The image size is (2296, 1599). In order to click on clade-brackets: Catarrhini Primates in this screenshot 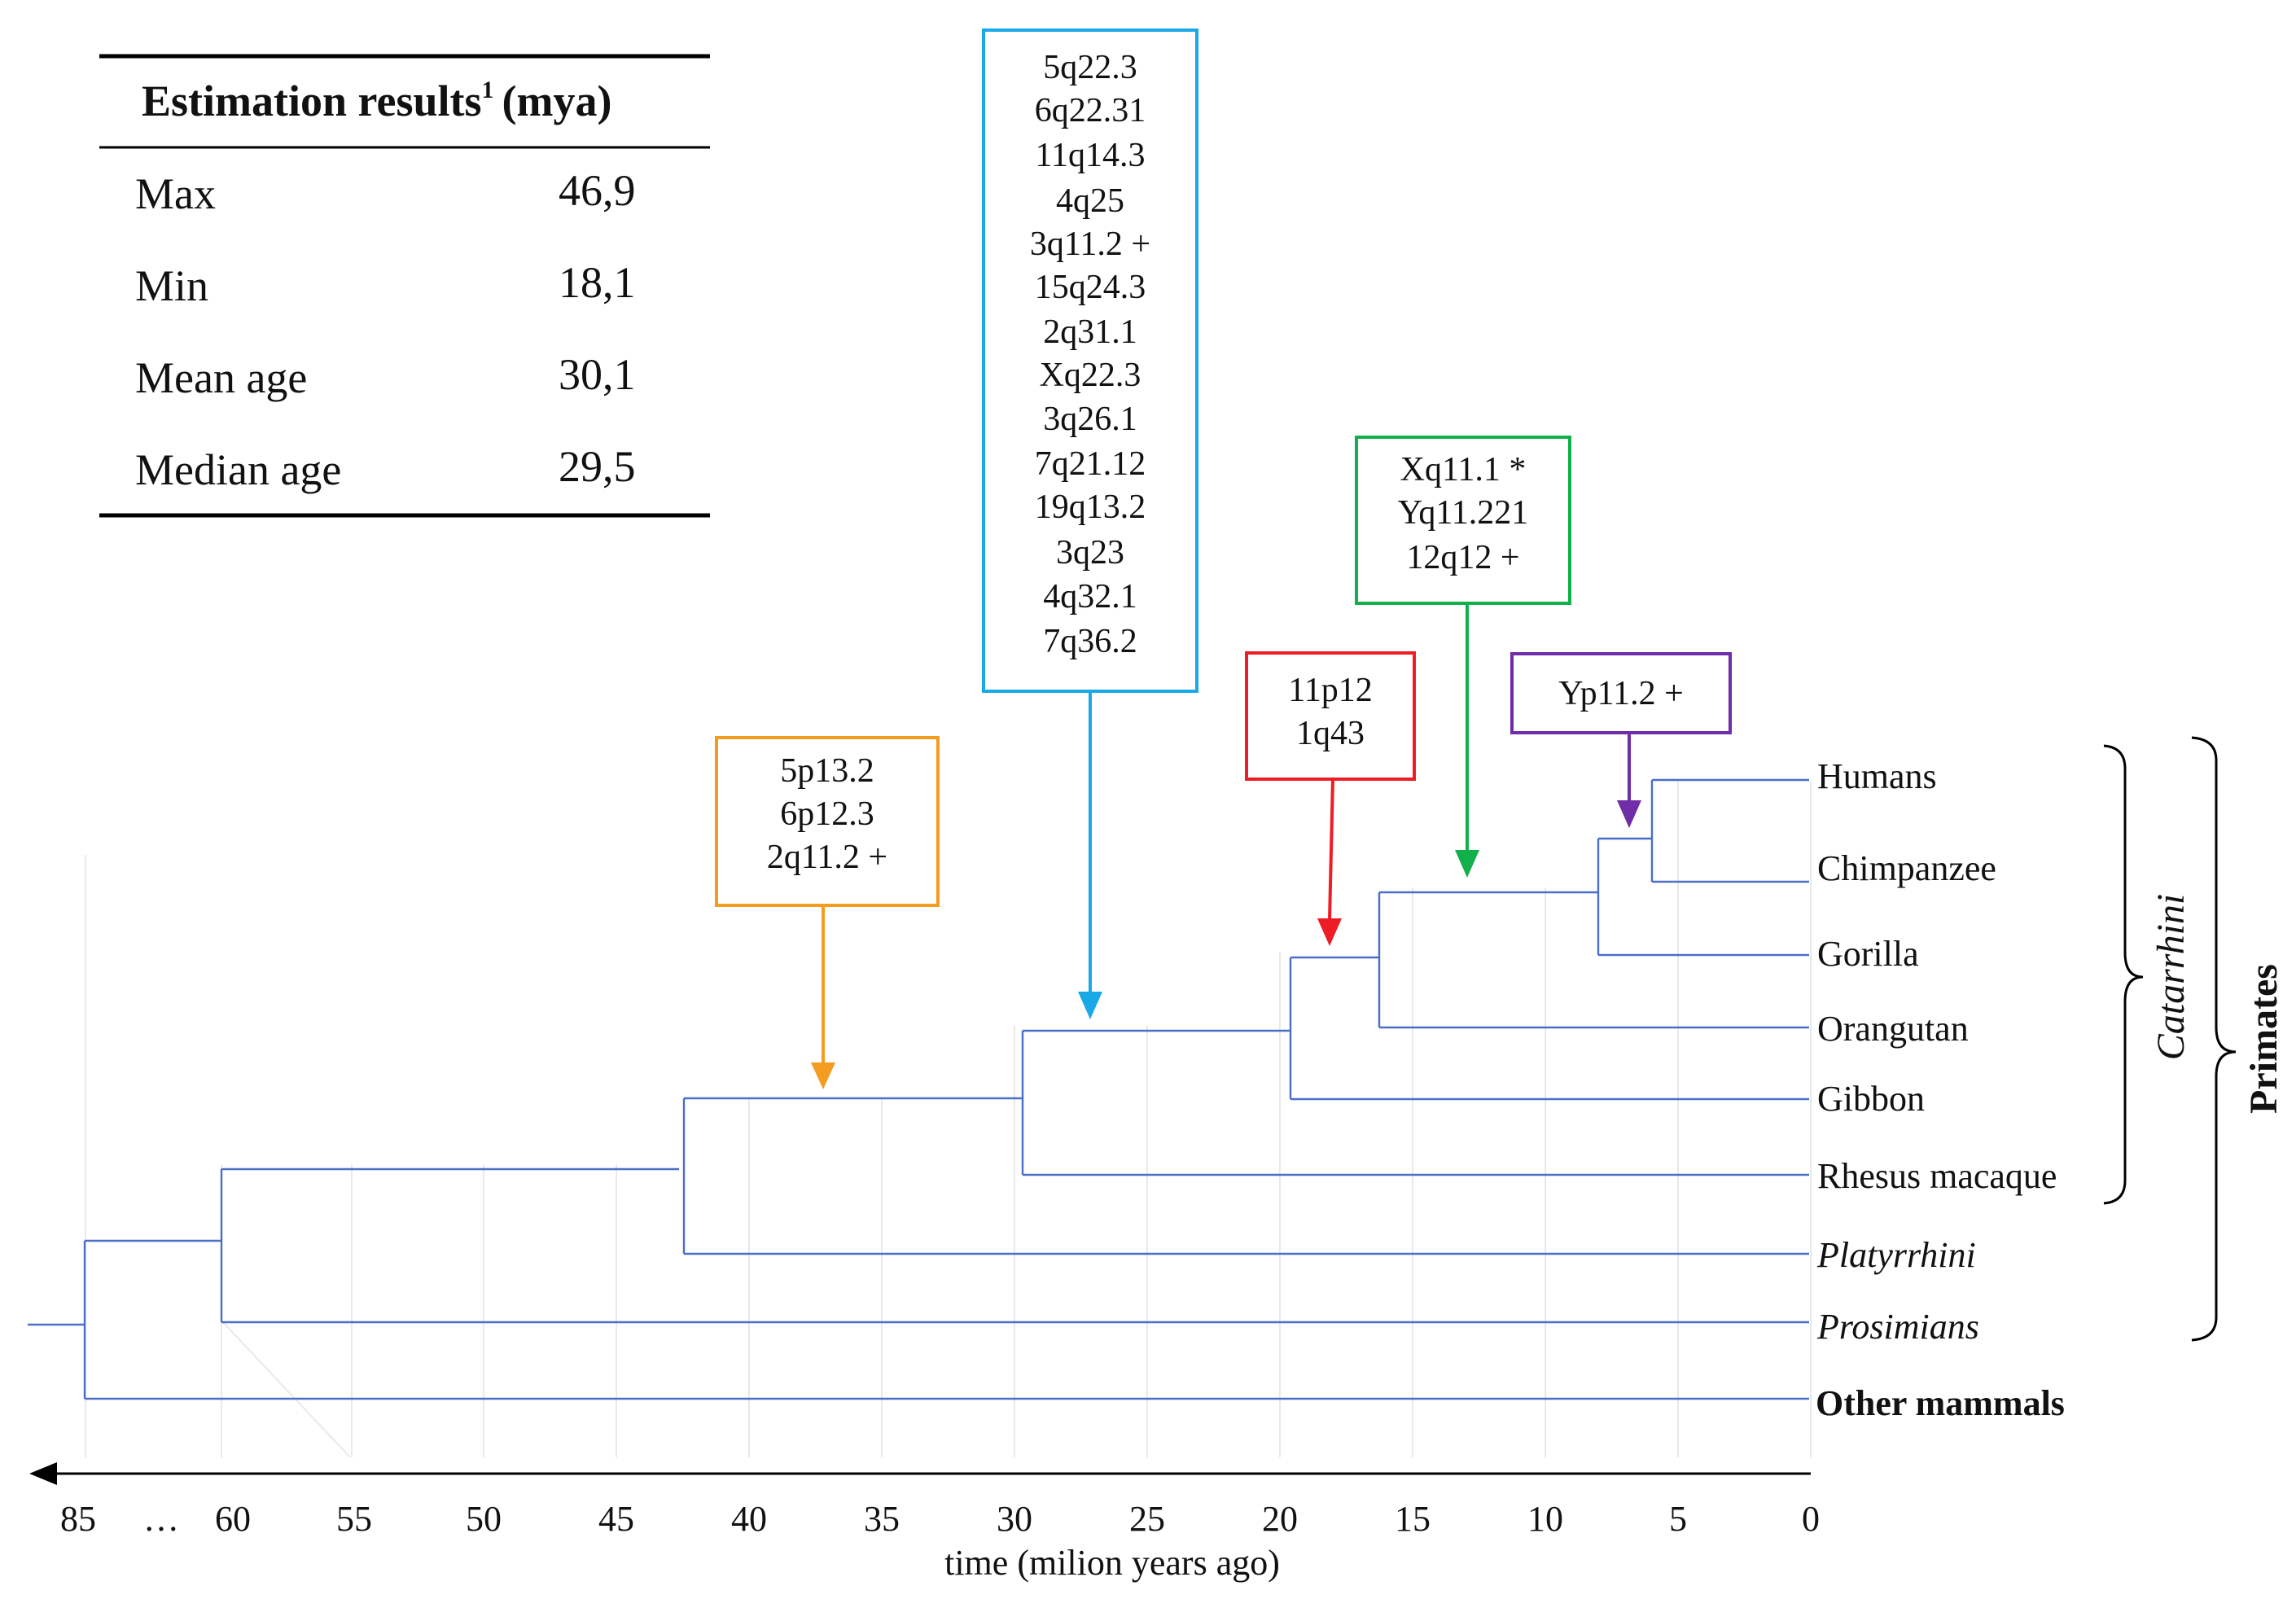, I will do `click(2194, 1039)`.